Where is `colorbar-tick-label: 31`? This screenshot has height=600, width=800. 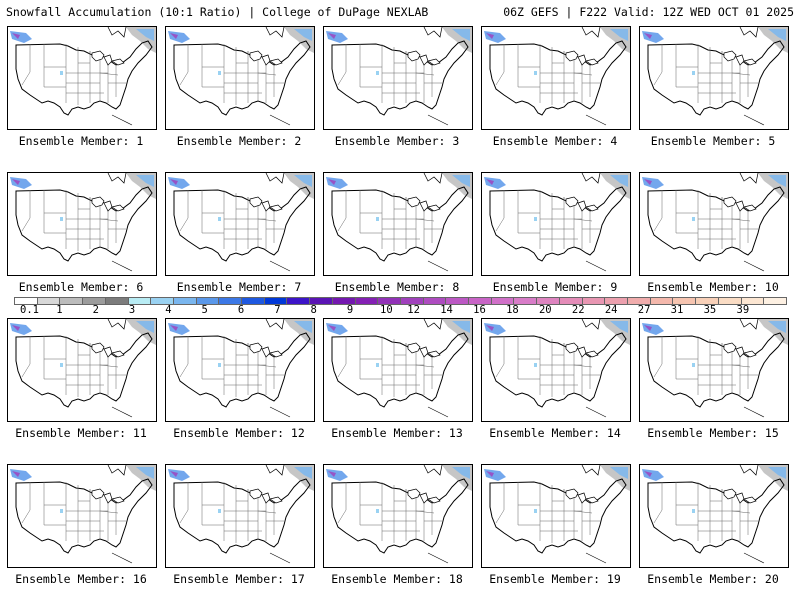 colorbar-tick-label: 31 is located at coordinates (677, 310).